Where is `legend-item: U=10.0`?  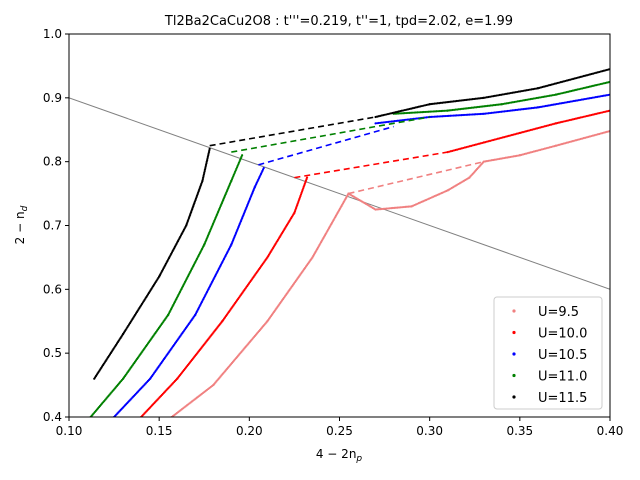 legend-item: U=10.0 is located at coordinates (549, 334).